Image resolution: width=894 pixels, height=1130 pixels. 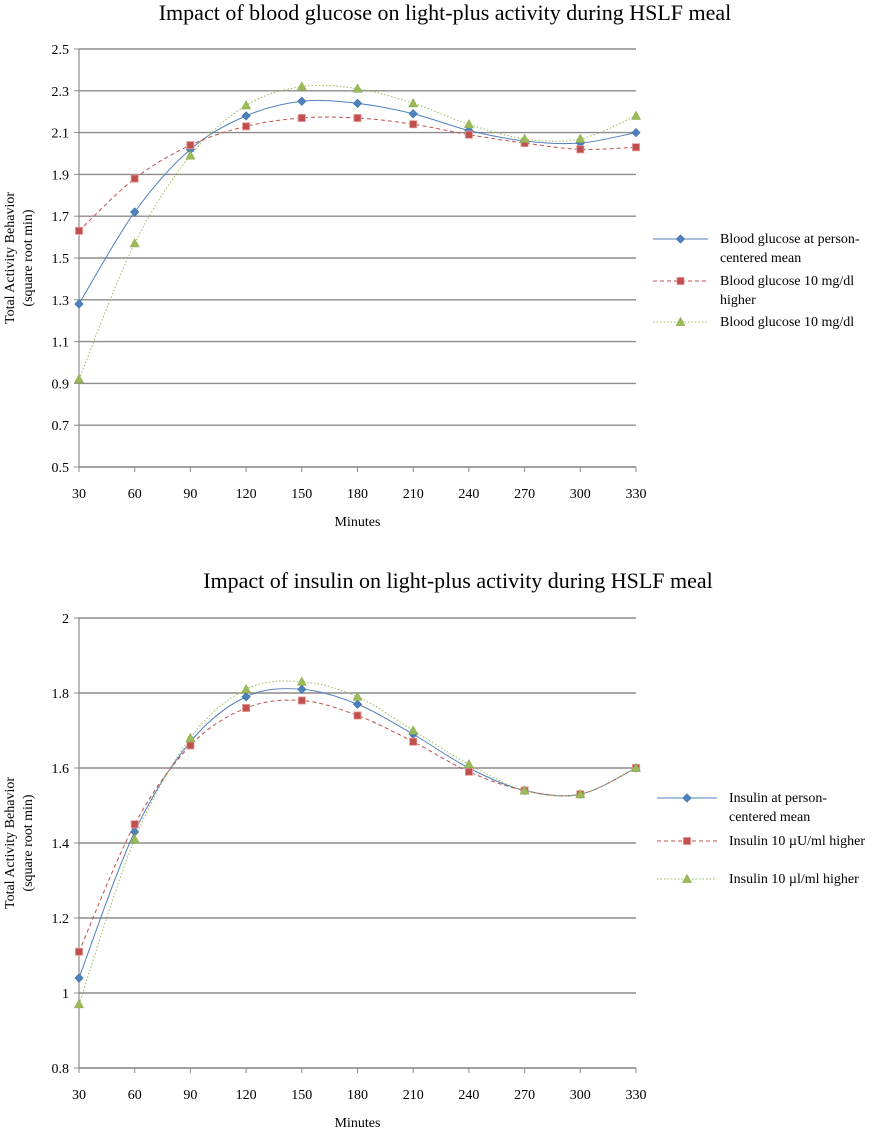 What do you see at coordinates (65, 994) in the screenshot?
I see `y-tick-label: 1` at bounding box center [65, 994].